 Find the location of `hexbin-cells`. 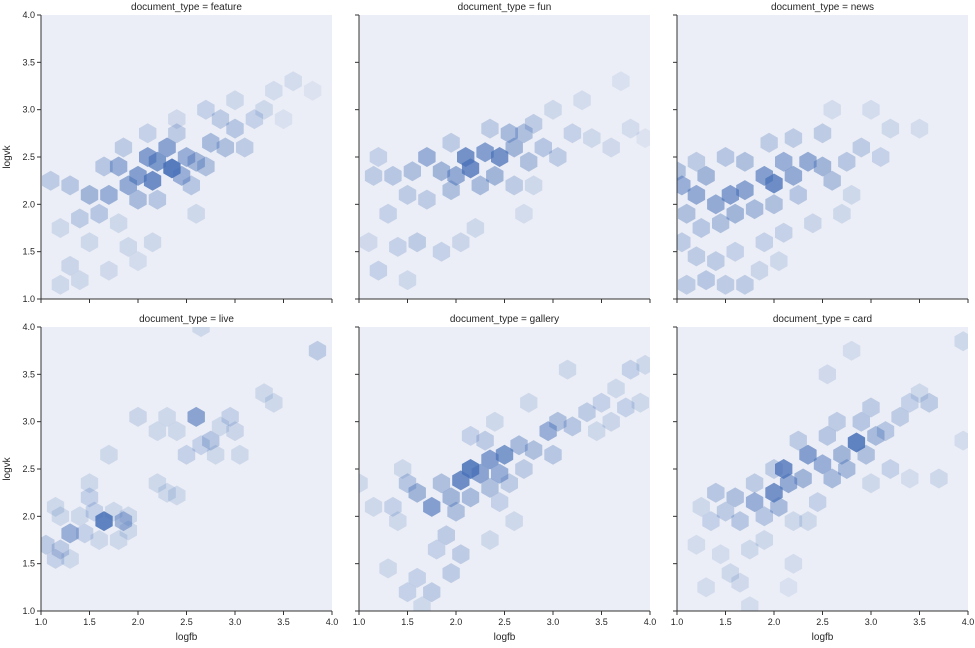

hexbin-cells is located at coordinates (505, 181).